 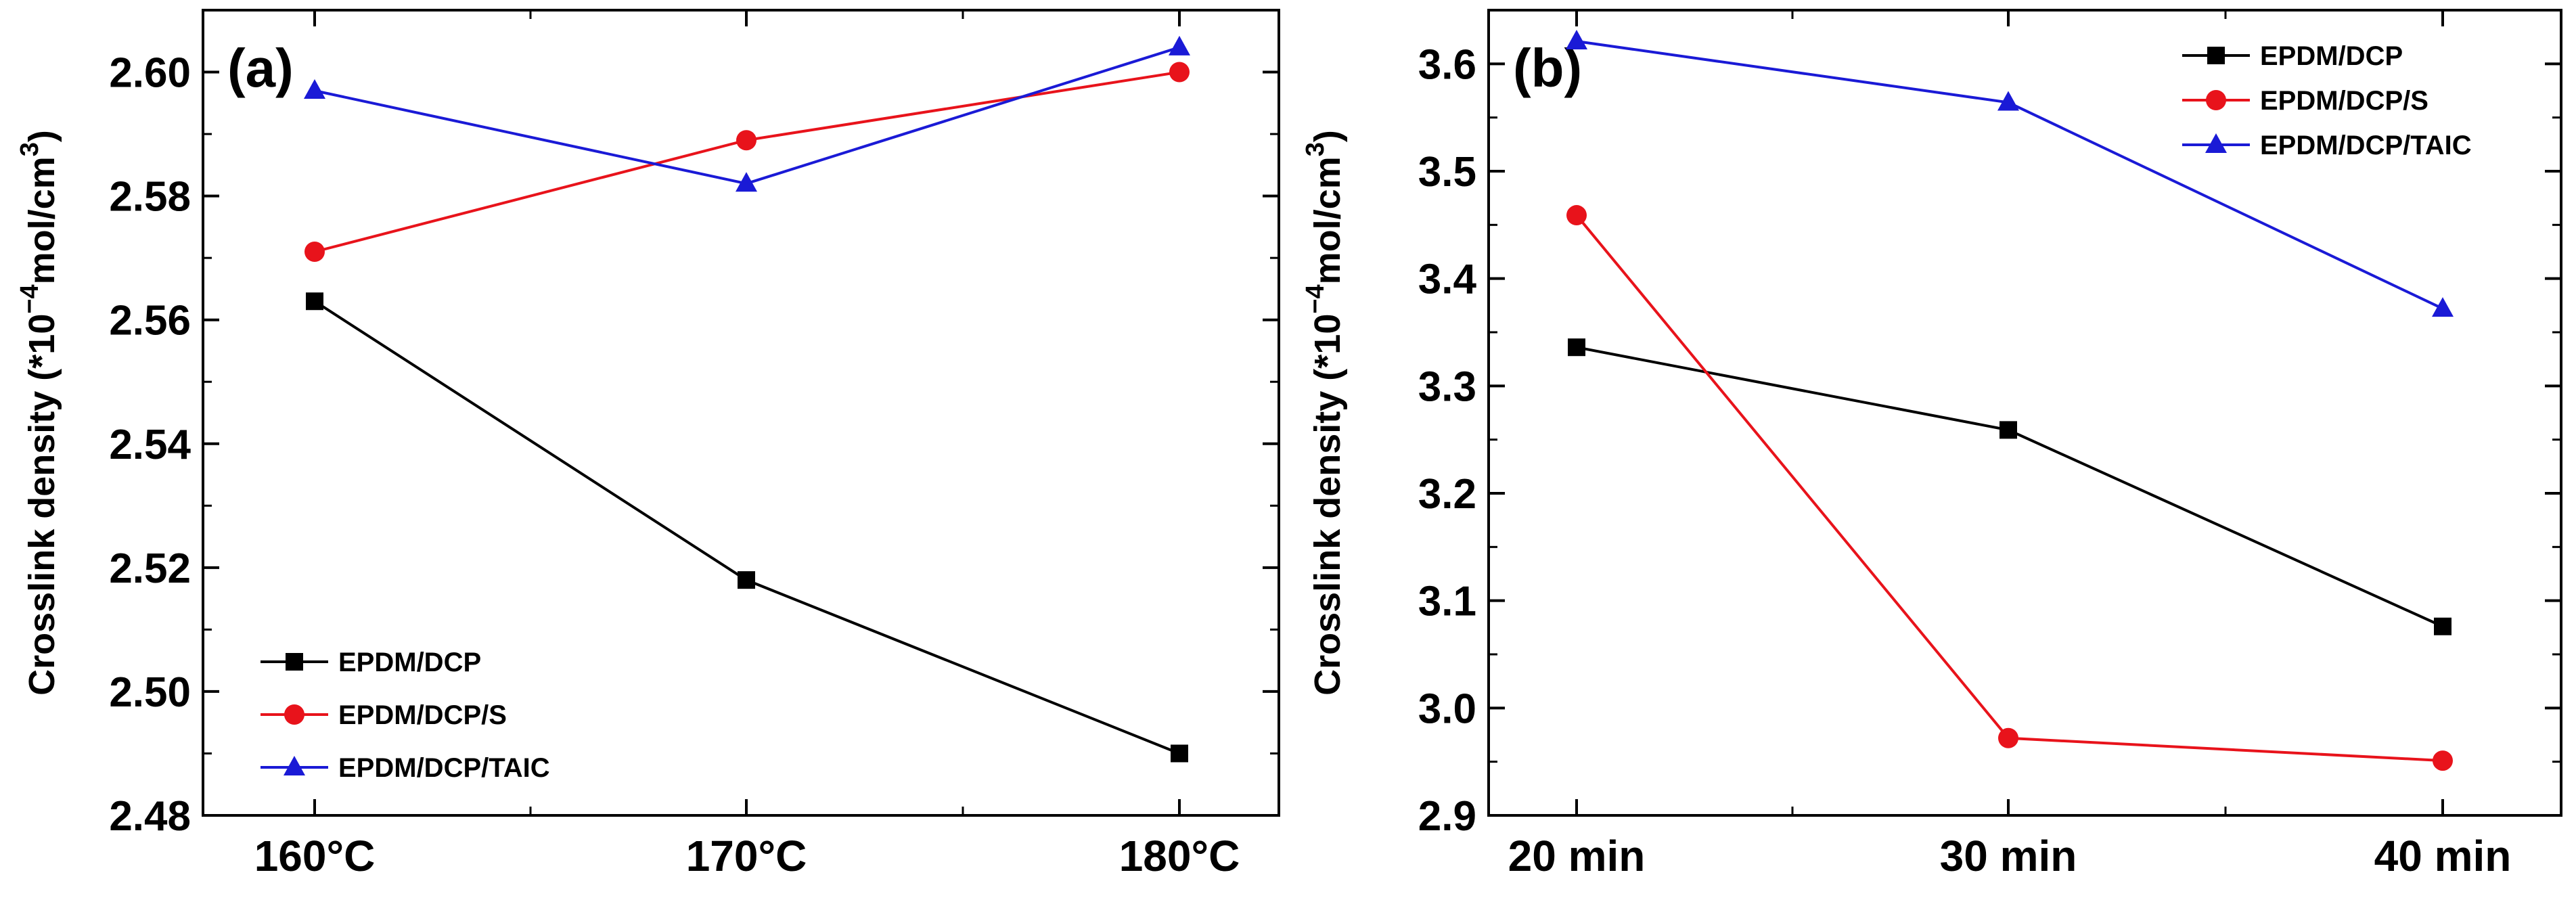 What do you see at coordinates (746, 856) in the screenshot?
I see `x-tick-label: 170°C` at bounding box center [746, 856].